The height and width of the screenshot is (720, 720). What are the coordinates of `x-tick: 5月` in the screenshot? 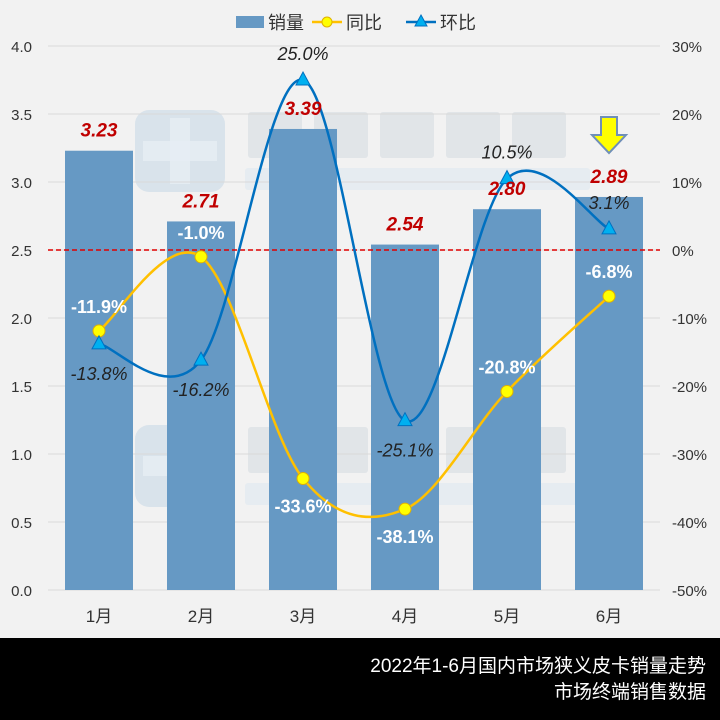 It's located at (507, 616).